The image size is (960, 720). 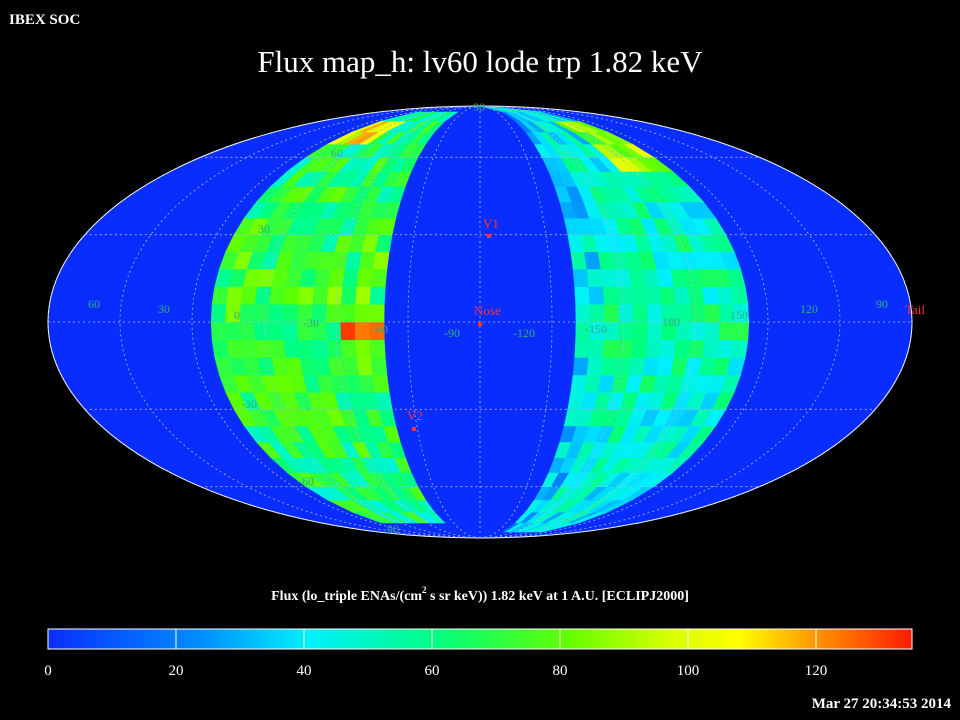 What do you see at coordinates (809, 309) in the screenshot?
I see `lon-label: 120` at bounding box center [809, 309].